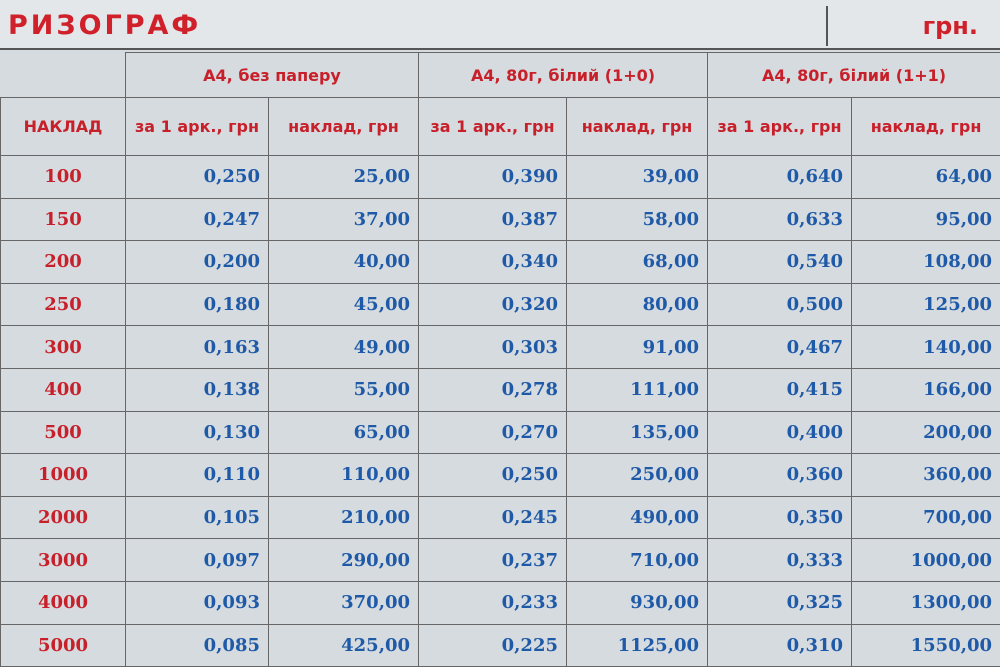 The width and height of the screenshot is (1000, 667). What do you see at coordinates (637, 560) in the screenshot?
I see `price: 710,00` at bounding box center [637, 560].